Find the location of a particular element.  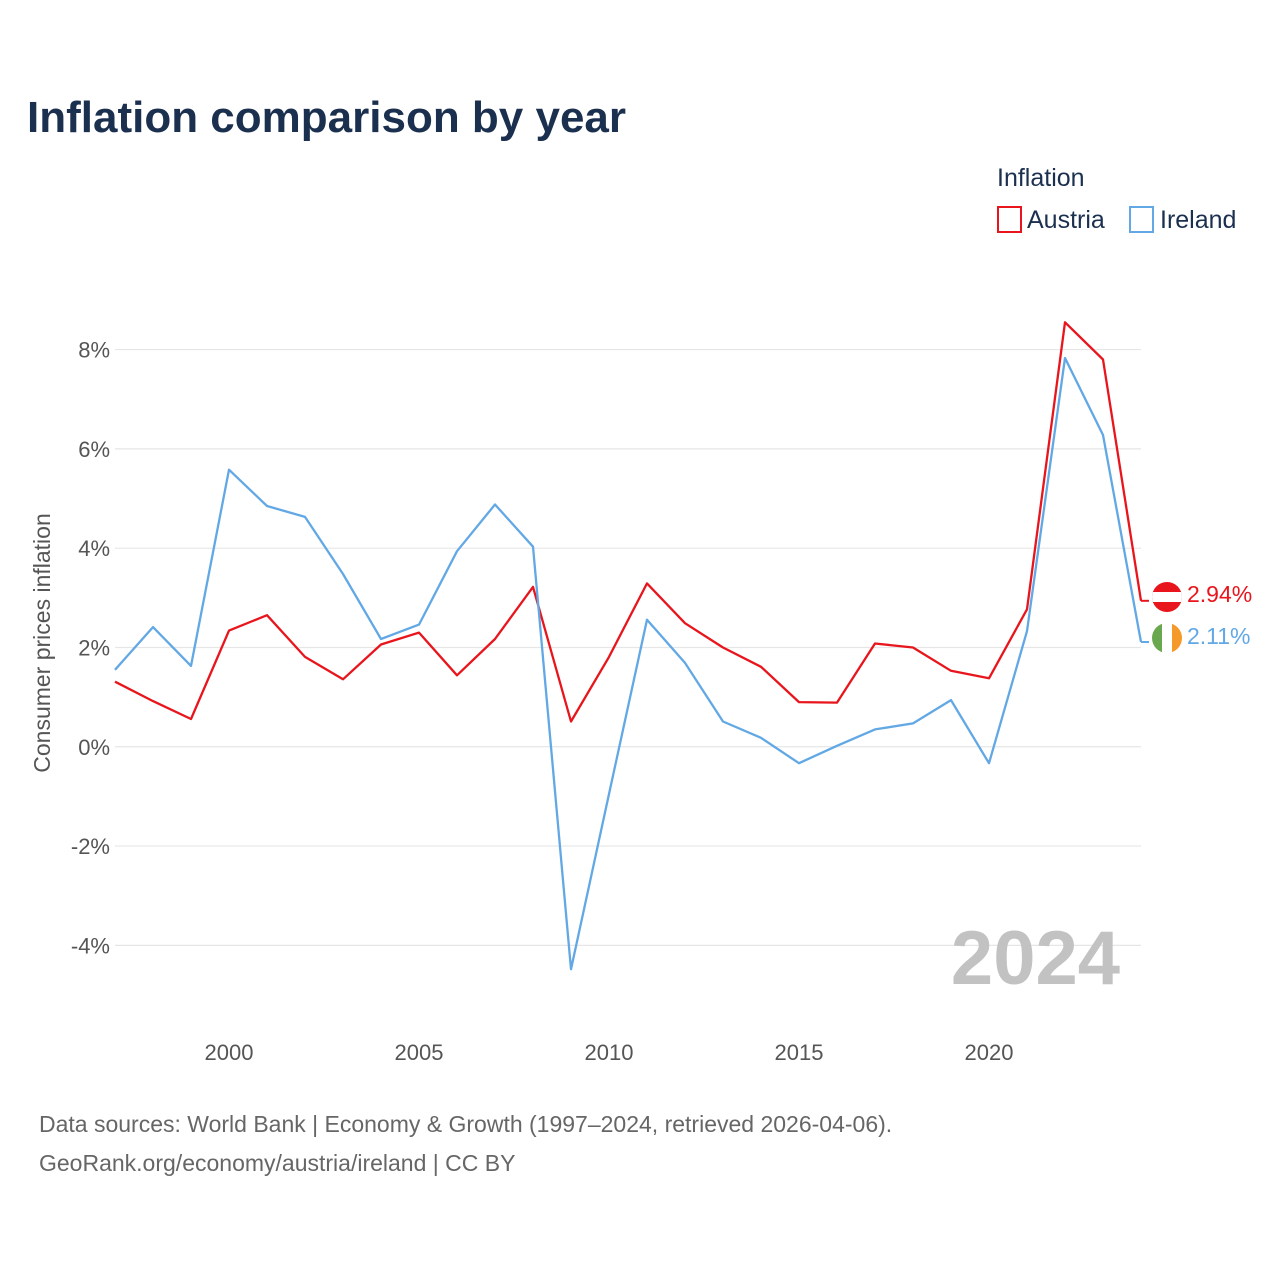

end-label-ireland: 2.11% is located at coordinates (1219, 636).